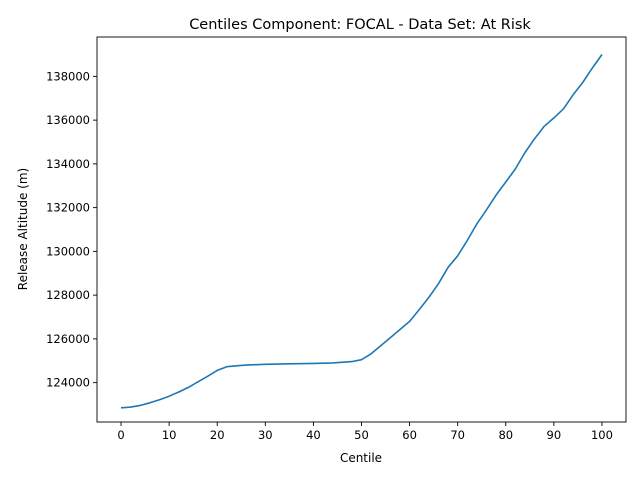  I want to click on x-tick-label: 80, so click(505, 435).